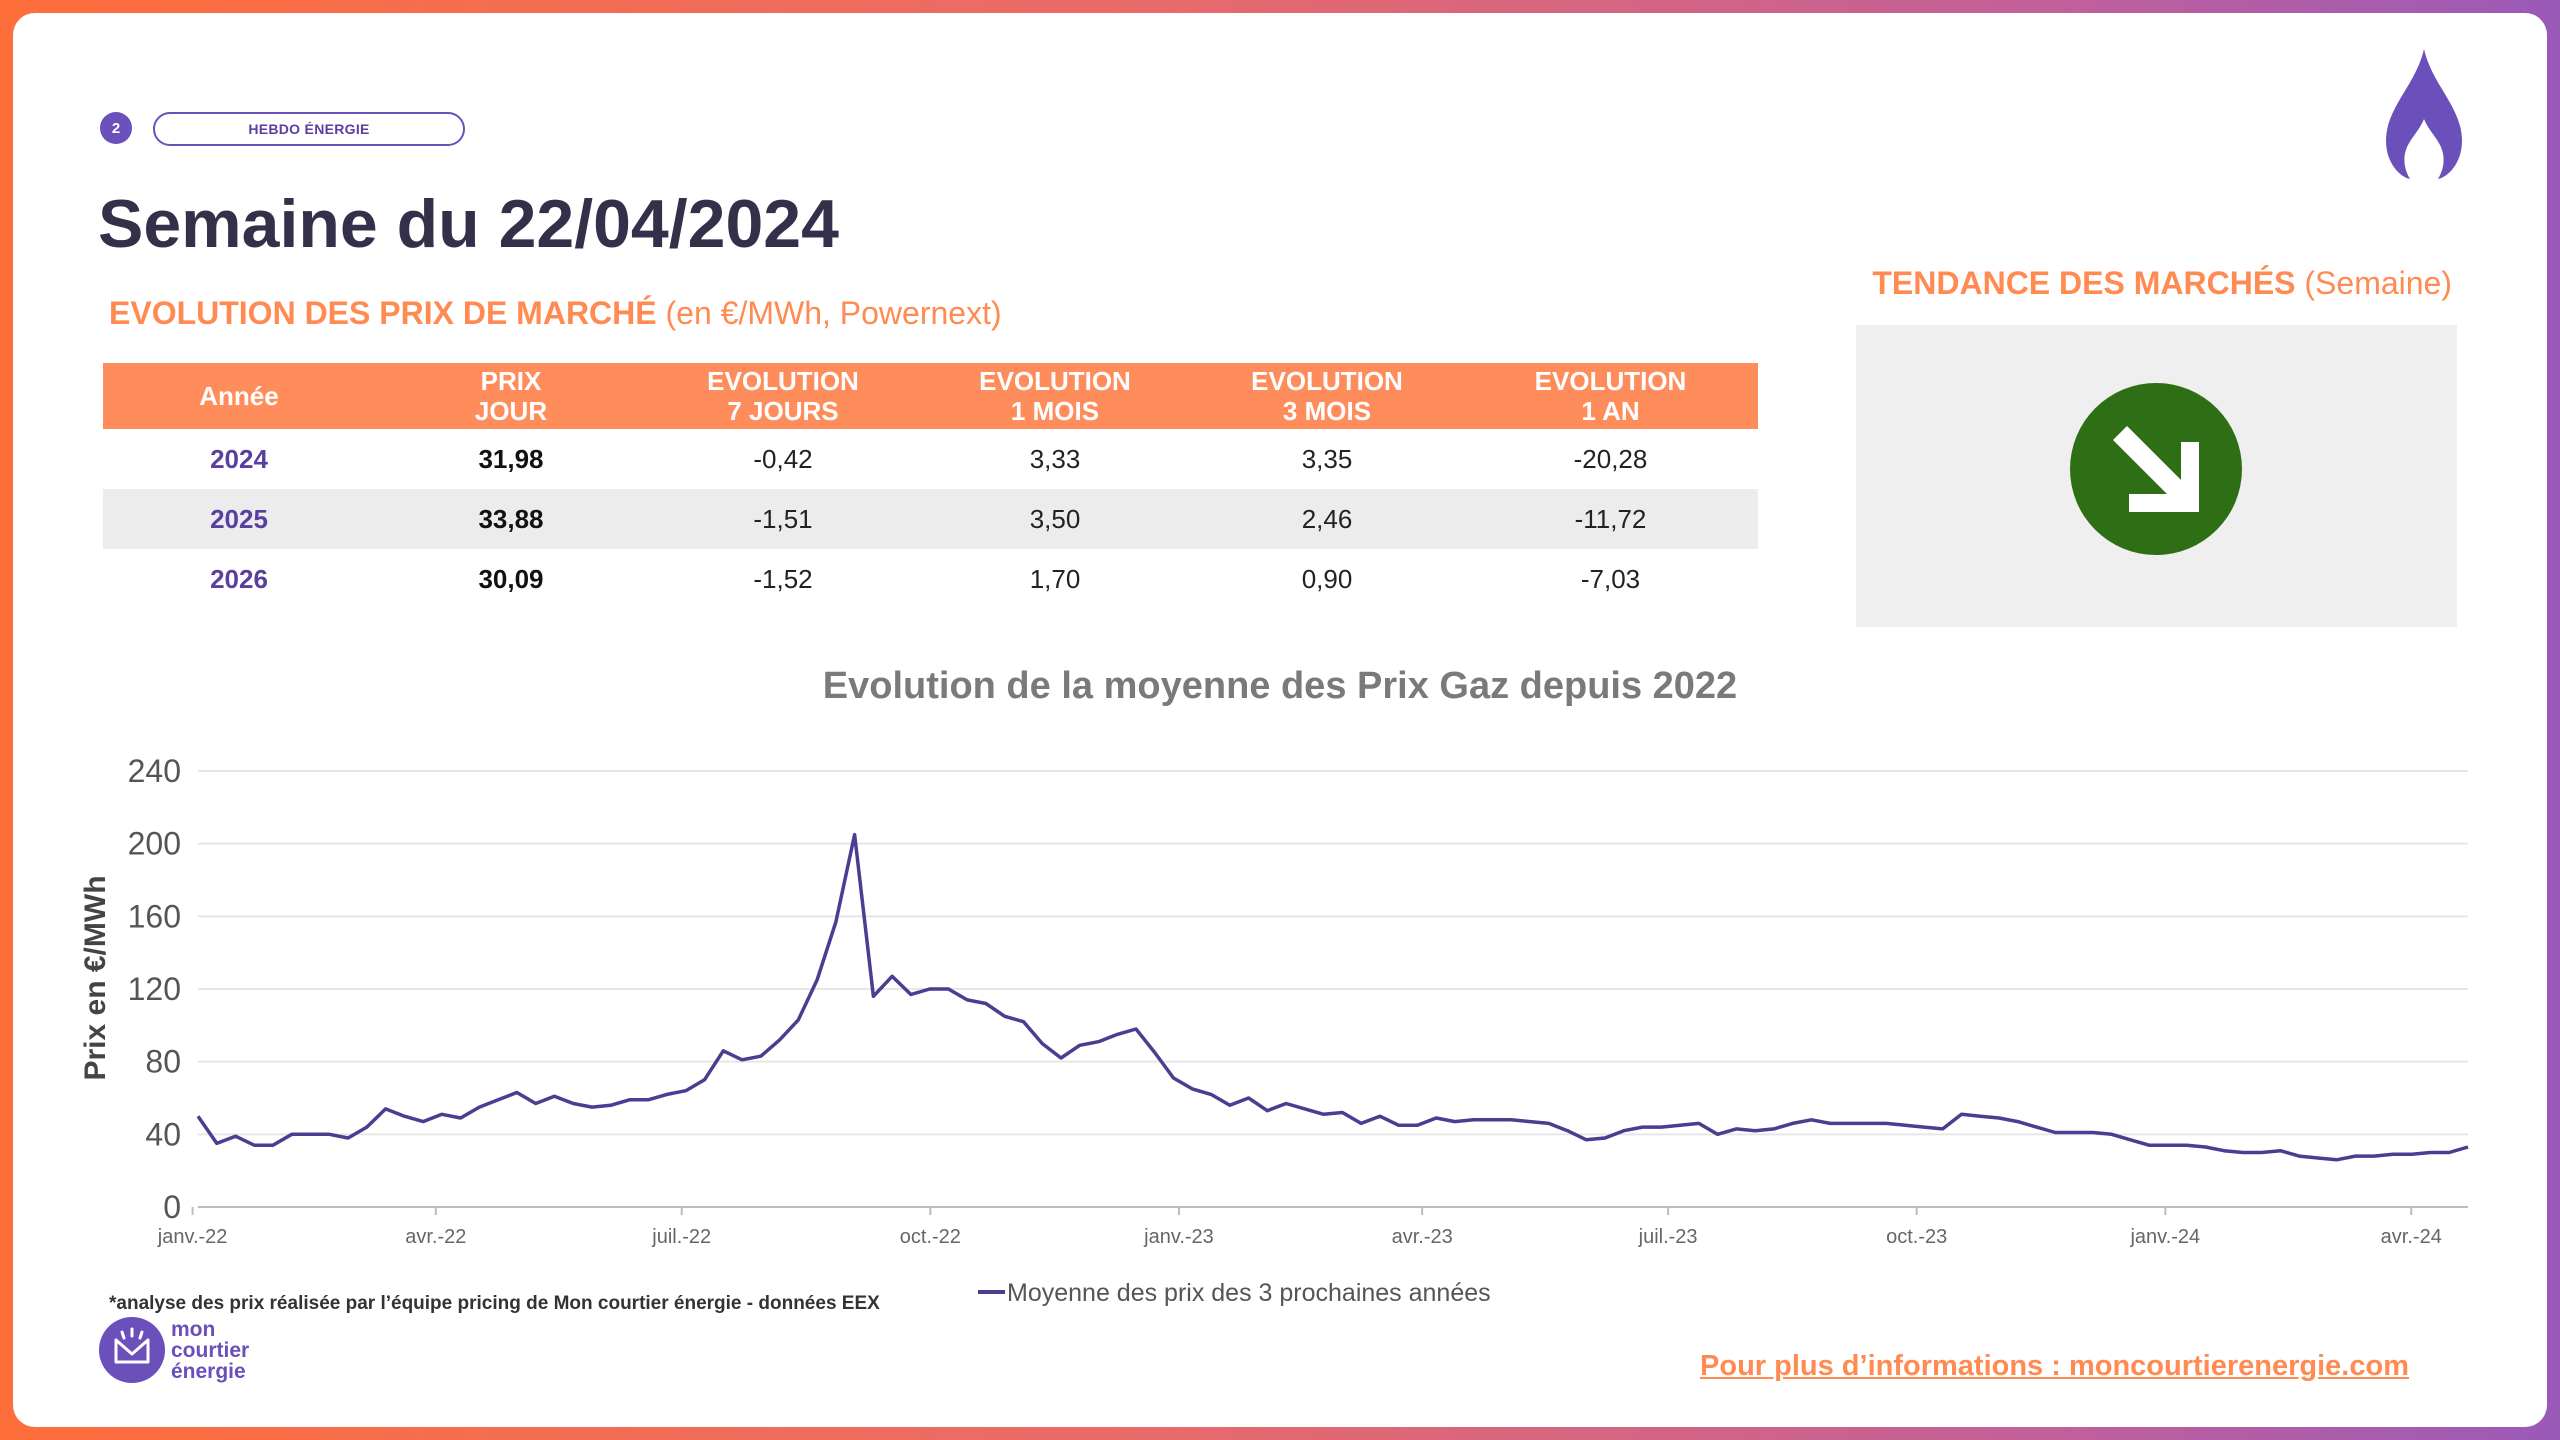 This screenshot has width=2560, height=1440. I want to click on chart-legend: Moyenne des prix des 3 prochaines années, so click(1234, 1293).